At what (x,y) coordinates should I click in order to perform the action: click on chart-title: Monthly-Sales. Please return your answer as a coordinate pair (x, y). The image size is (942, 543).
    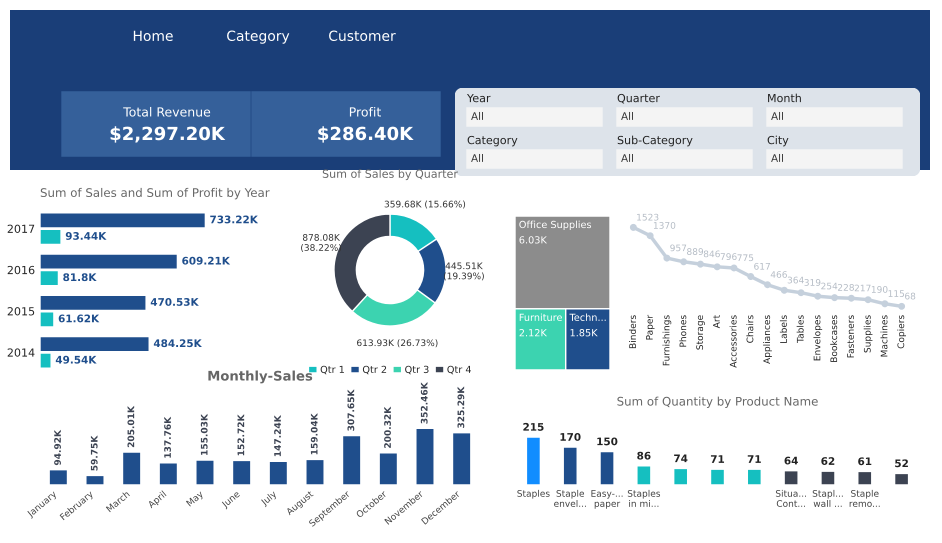
    Looking at the image, I should click on (260, 377).